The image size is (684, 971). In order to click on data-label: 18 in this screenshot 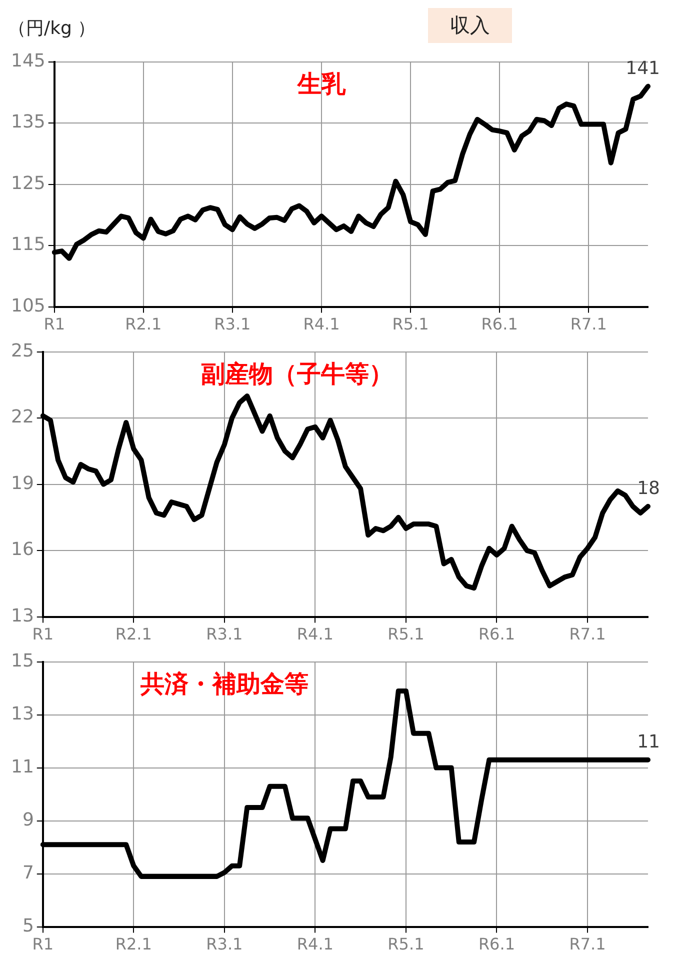, I will do `click(648, 489)`.